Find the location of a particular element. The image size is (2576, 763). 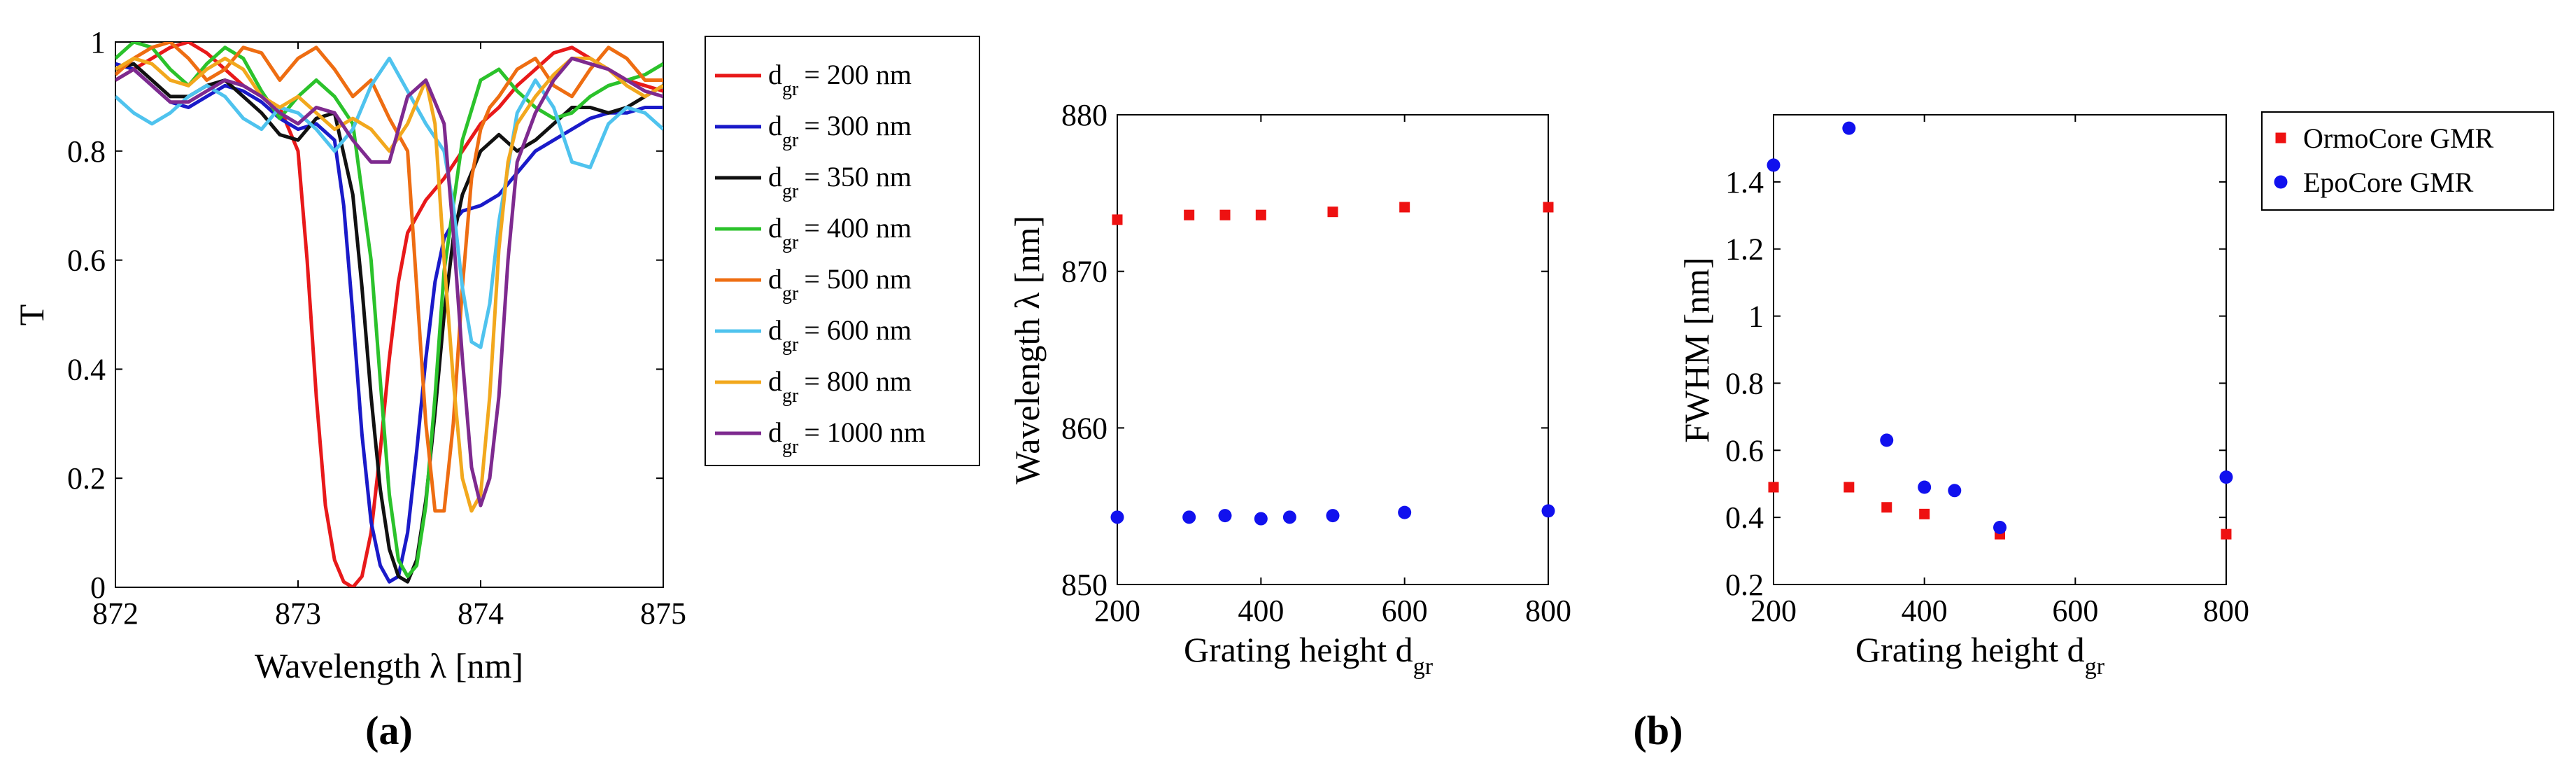

plot-a-ytick-label: 1 is located at coordinates (98, 42).